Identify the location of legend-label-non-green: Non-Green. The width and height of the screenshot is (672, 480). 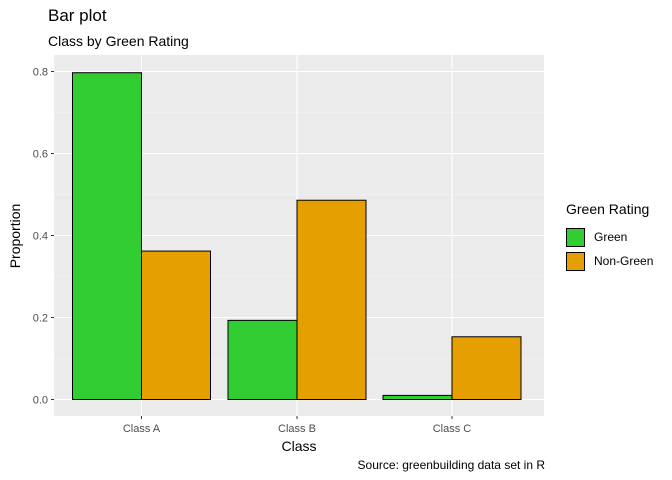
(624, 261).